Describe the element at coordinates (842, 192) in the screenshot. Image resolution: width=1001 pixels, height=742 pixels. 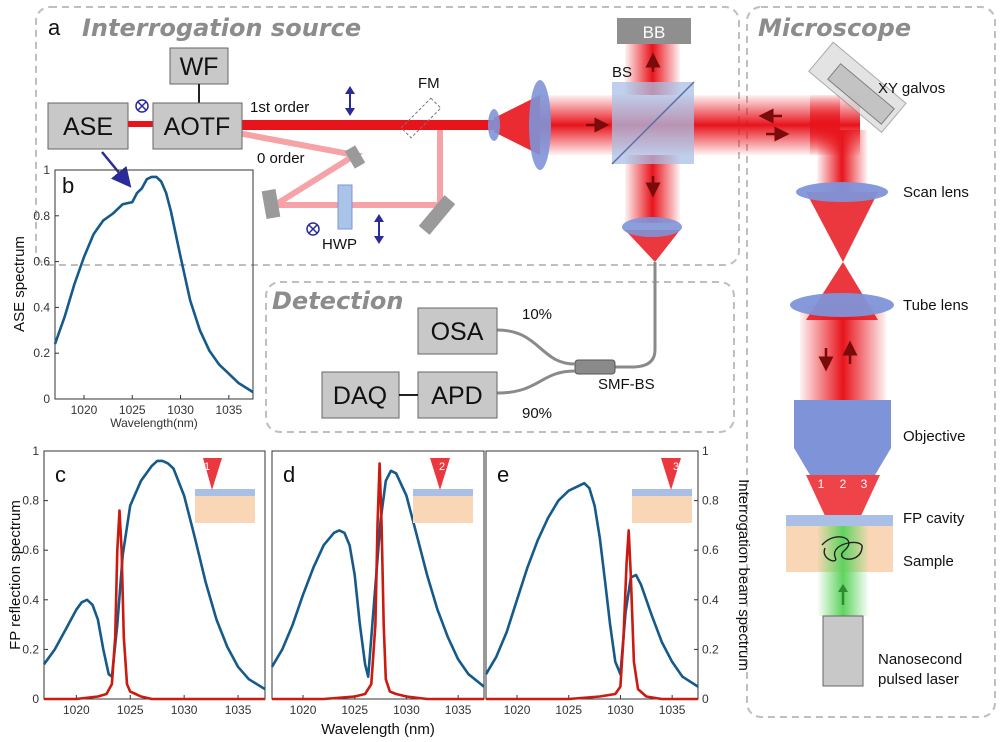
I see `scan-lens` at that location.